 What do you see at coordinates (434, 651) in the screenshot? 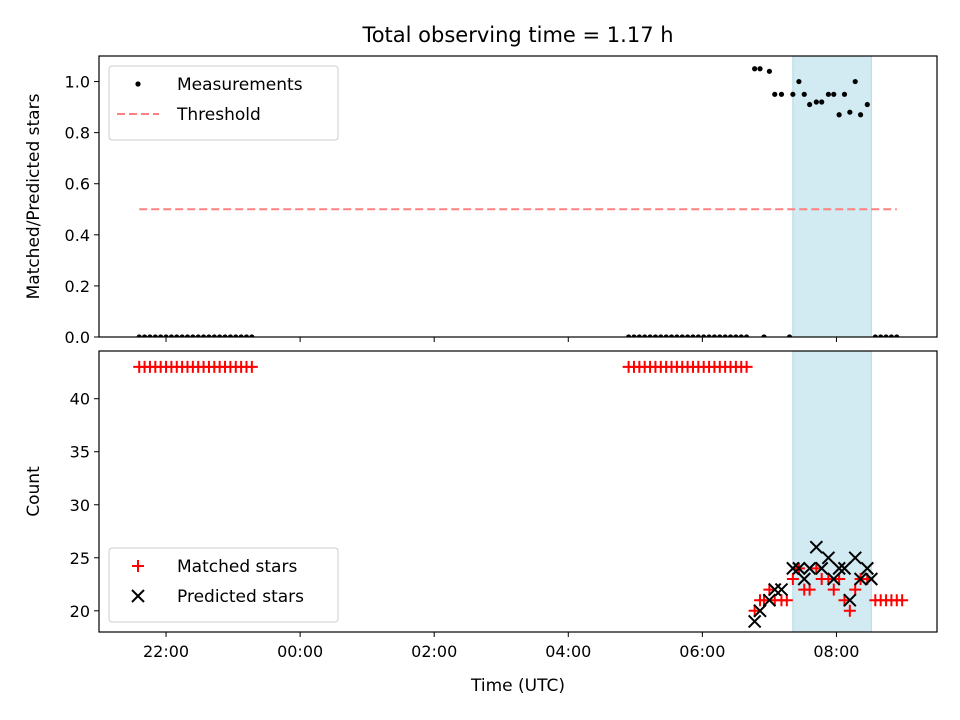
I see `x-tick-label: 02:00` at bounding box center [434, 651].